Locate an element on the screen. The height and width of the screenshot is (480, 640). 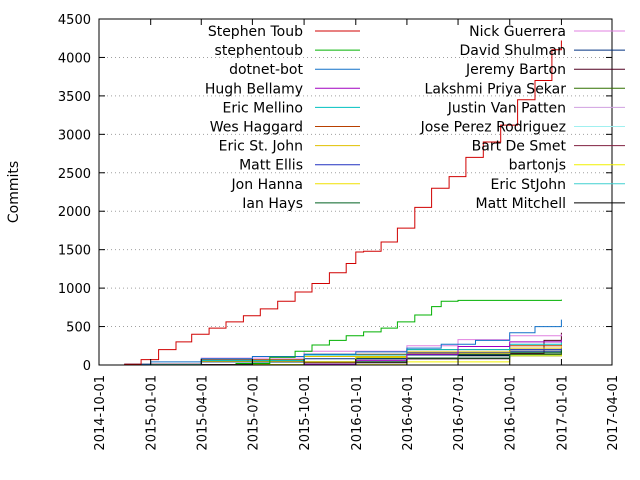
legend-label: Bart De Smet is located at coordinates (519, 147).